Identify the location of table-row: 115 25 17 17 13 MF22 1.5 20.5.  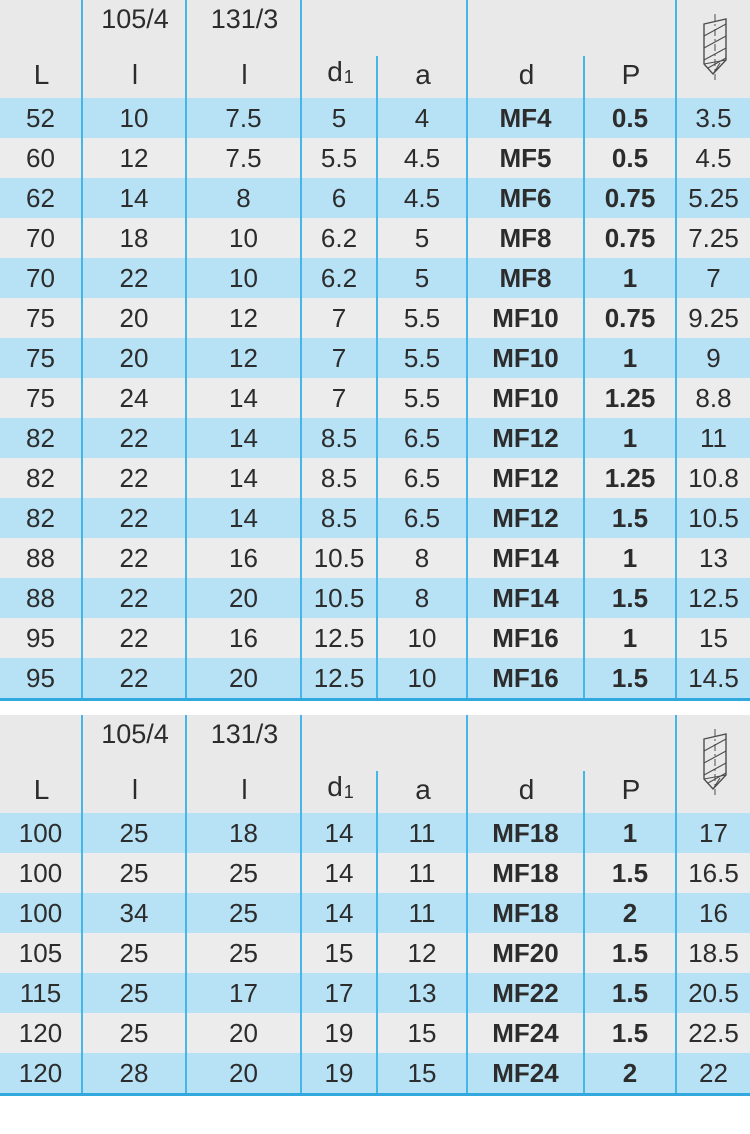
(375, 993).